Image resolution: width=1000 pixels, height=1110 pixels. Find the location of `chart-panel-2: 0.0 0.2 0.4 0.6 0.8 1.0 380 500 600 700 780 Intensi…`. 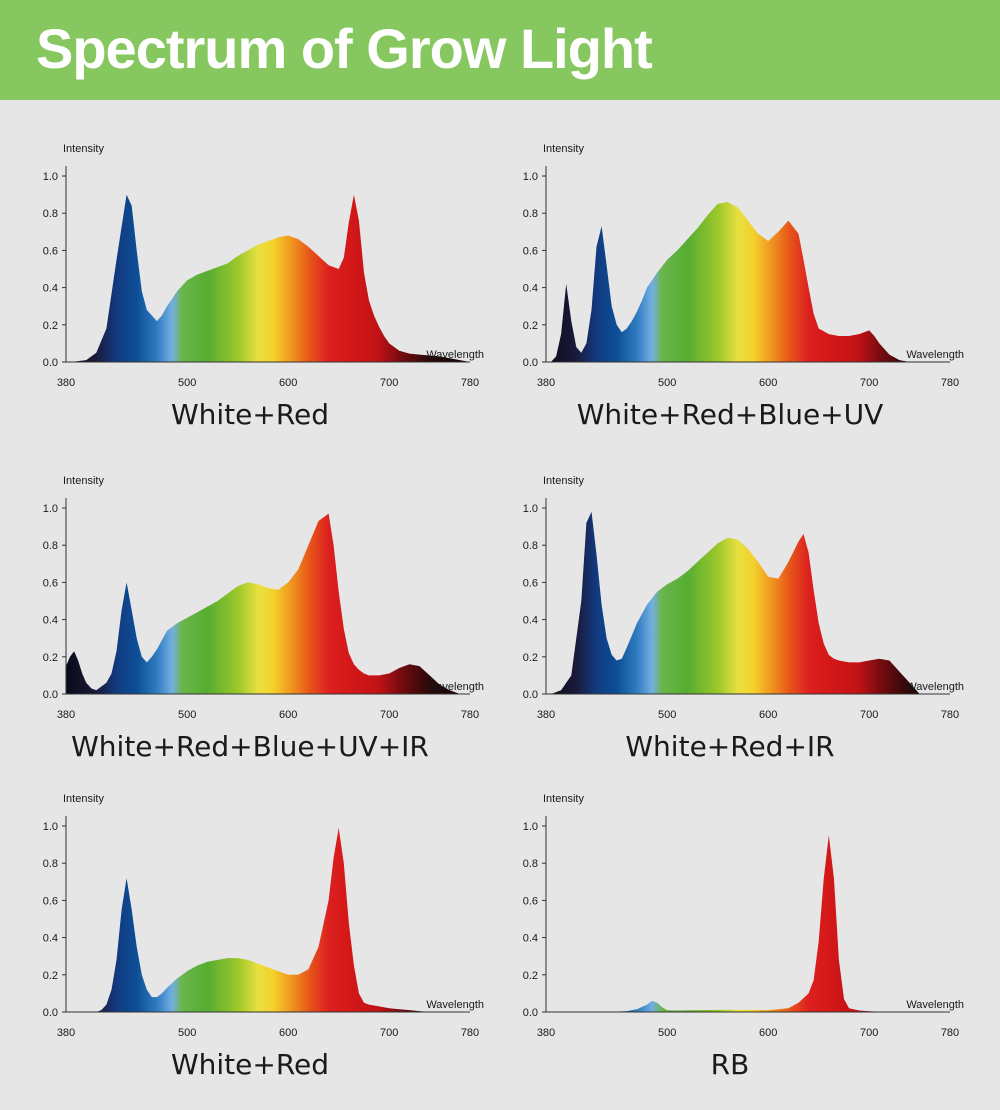

chart-panel-2: 0.0 0.2 0.4 0.6 0.8 1.0 380 500 600 700 780 Intensi… is located at coordinates (740, 300).